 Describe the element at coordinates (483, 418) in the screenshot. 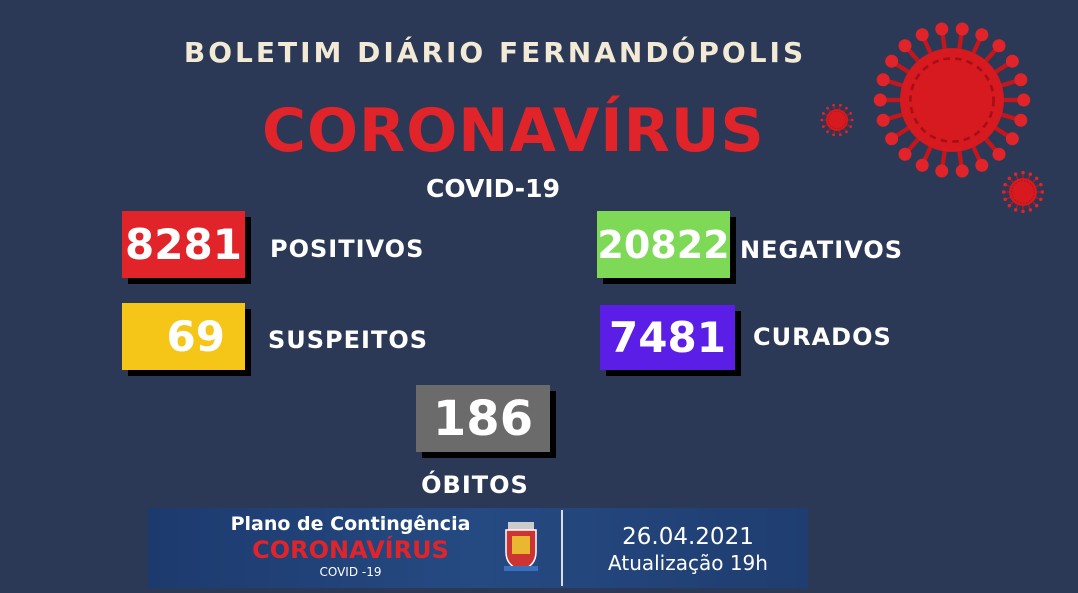

I see `obitos-count: 186` at that location.